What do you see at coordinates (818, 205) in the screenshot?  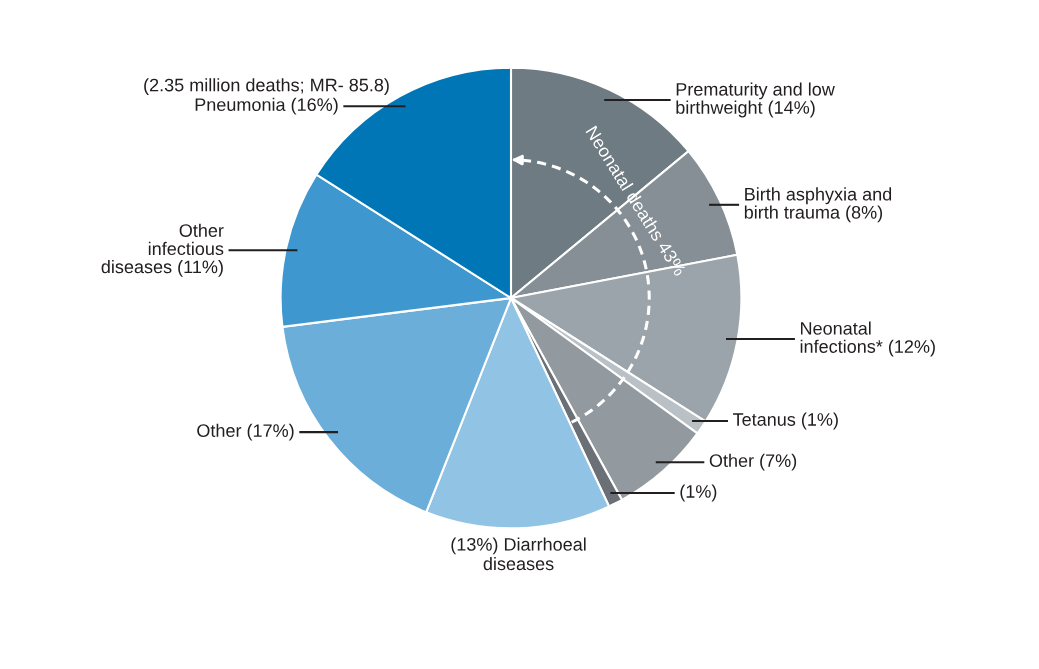 I see `slice-label: Birth asphyxia and birth trauma (8%)` at bounding box center [818, 205].